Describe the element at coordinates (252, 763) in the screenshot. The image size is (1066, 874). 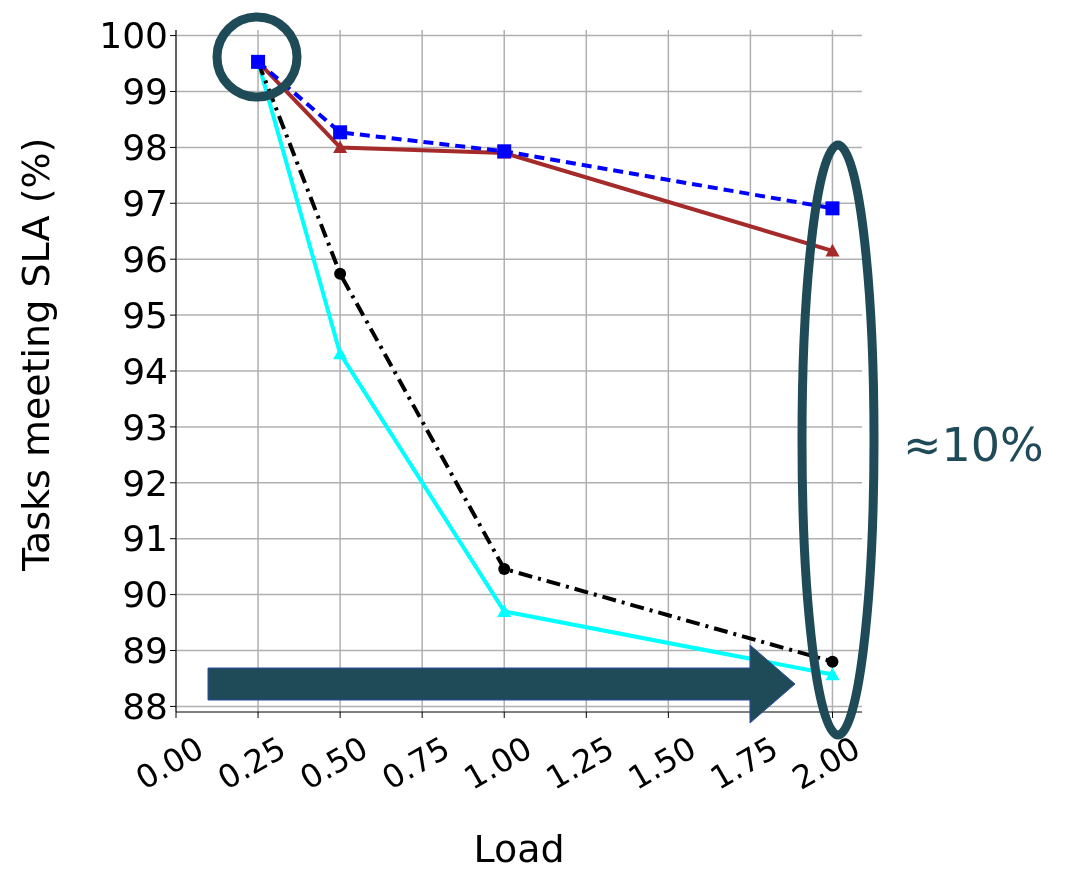
I see `x-tick-label: 0.25` at that location.